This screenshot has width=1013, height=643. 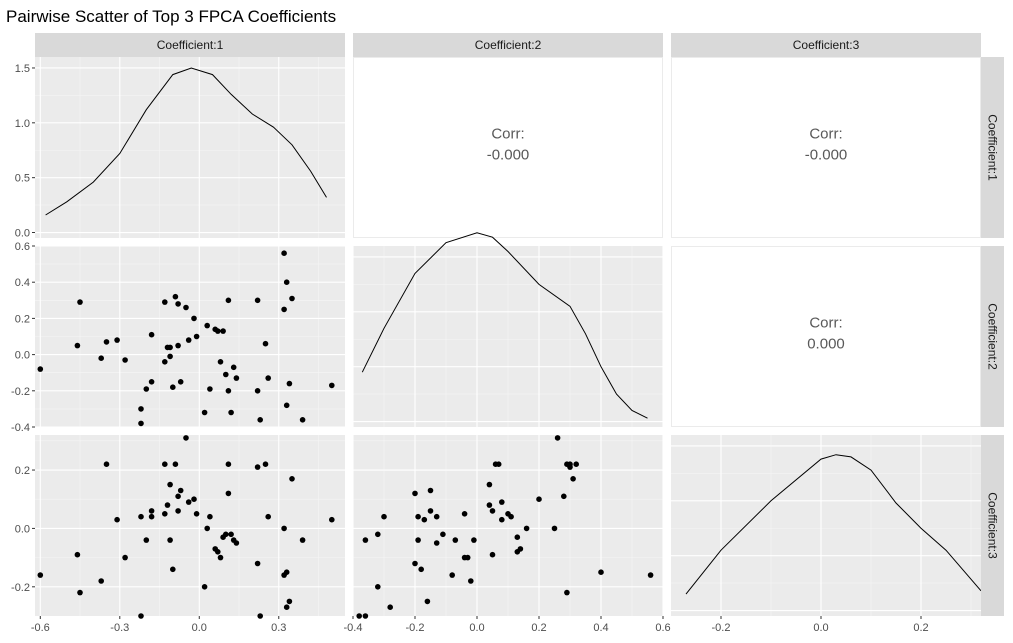 What do you see at coordinates (22, 124) in the screenshot?
I see `y-tick-label: 1.0` at bounding box center [22, 124].